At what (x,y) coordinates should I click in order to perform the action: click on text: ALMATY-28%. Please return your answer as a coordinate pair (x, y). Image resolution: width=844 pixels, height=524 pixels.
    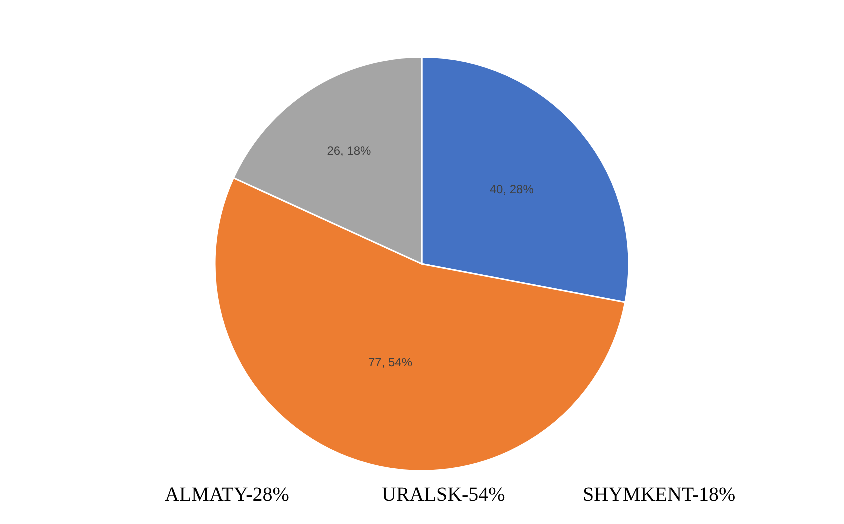
    Looking at the image, I should click on (227, 495).